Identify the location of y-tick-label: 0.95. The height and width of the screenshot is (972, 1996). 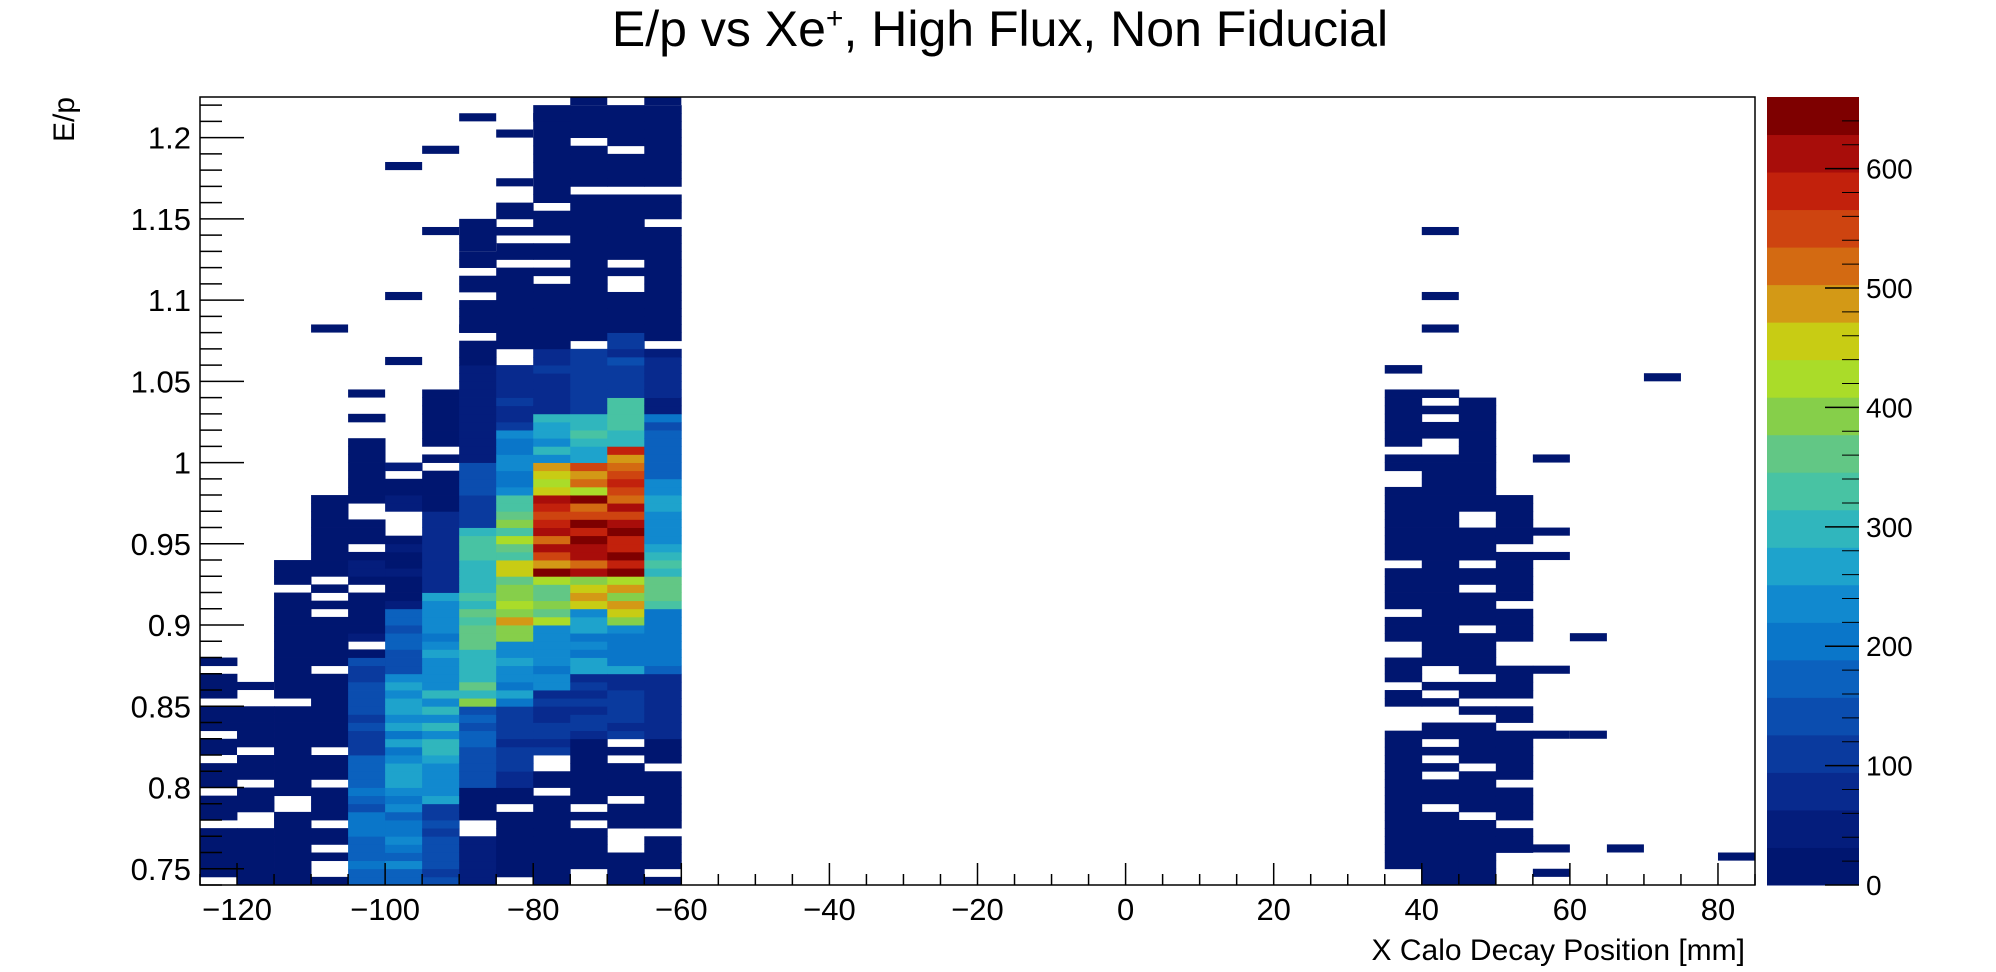
(161, 544).